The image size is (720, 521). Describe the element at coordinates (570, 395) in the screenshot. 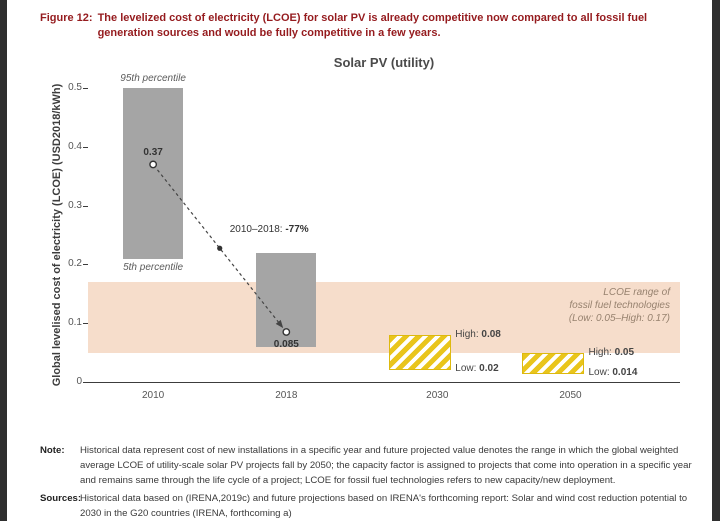

I see `x-tick-label-2050: 2050` at that location.